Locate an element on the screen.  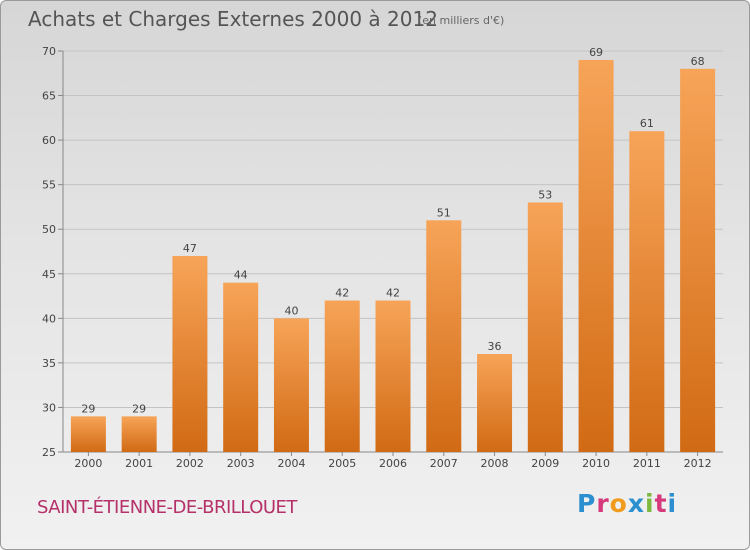
y-tick-label: 25 is located at coordinates (49, 452).